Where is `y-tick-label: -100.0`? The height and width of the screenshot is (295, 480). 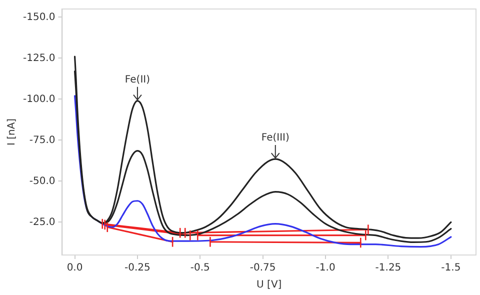
y-tick-label: -100.0 is located at coordinates (39, 99).